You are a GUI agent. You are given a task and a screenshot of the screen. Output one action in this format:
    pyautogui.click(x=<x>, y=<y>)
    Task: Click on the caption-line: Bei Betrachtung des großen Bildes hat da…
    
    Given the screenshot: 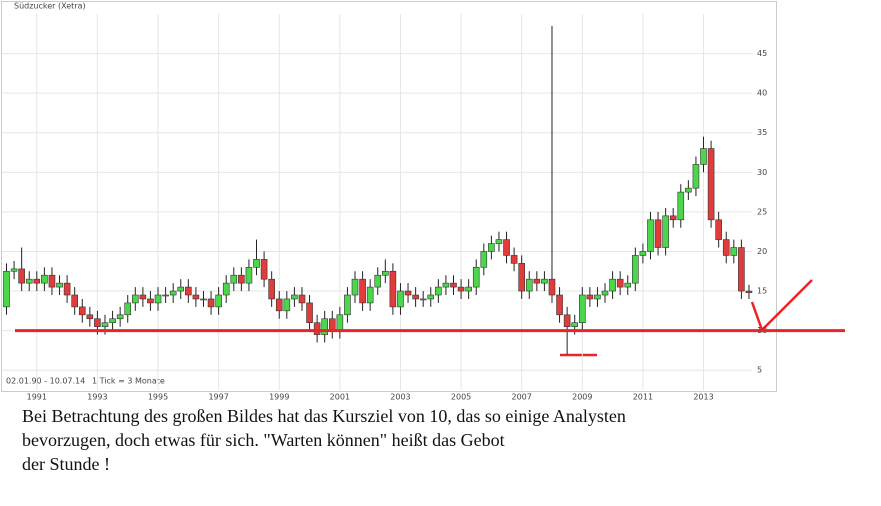 What is the action you would take?
    pyautogui.click(x=324, y=416)
    